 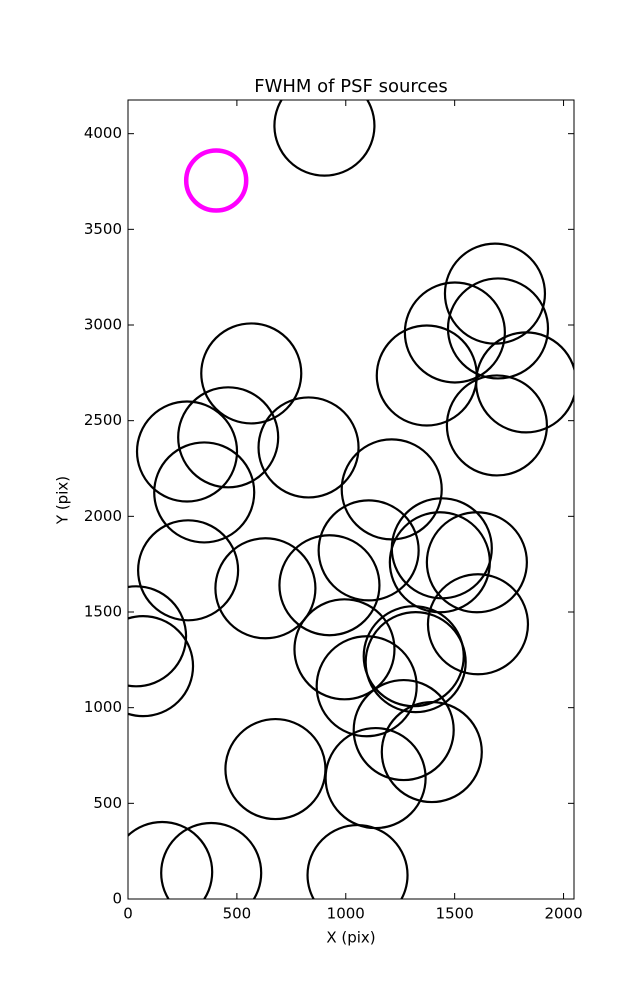 I want to click on y-tick-label: 3500, so click(x=103, y=229).